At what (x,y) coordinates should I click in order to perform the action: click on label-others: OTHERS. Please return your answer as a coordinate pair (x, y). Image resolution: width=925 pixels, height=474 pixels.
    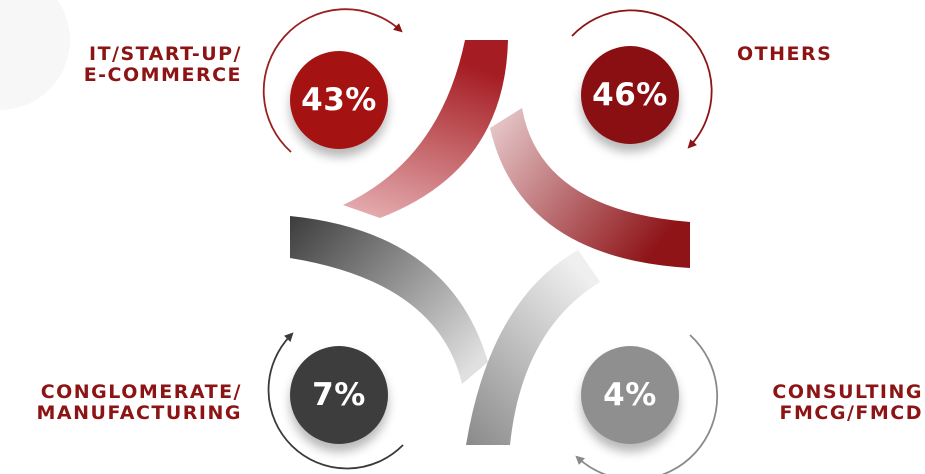
    Looking at the image, I should click on (784, 54).